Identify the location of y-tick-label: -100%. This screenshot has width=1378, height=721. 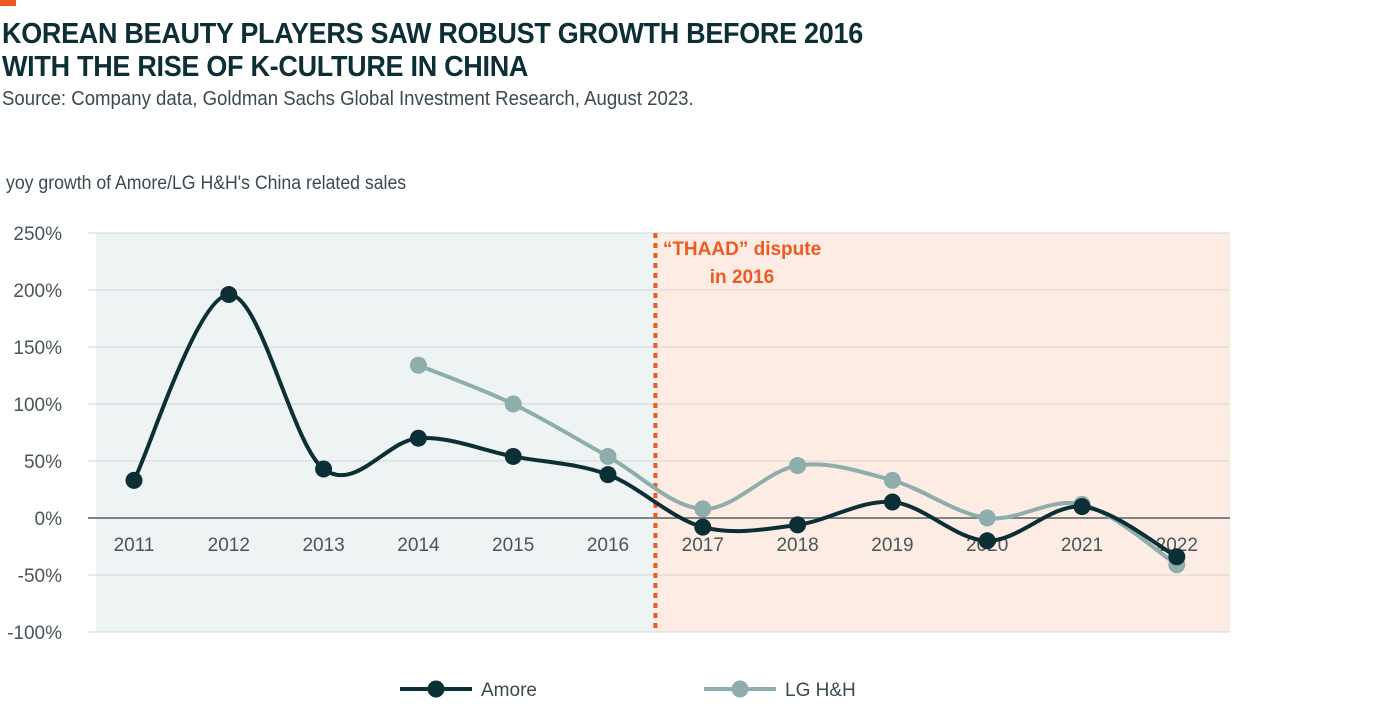
(34, 633).